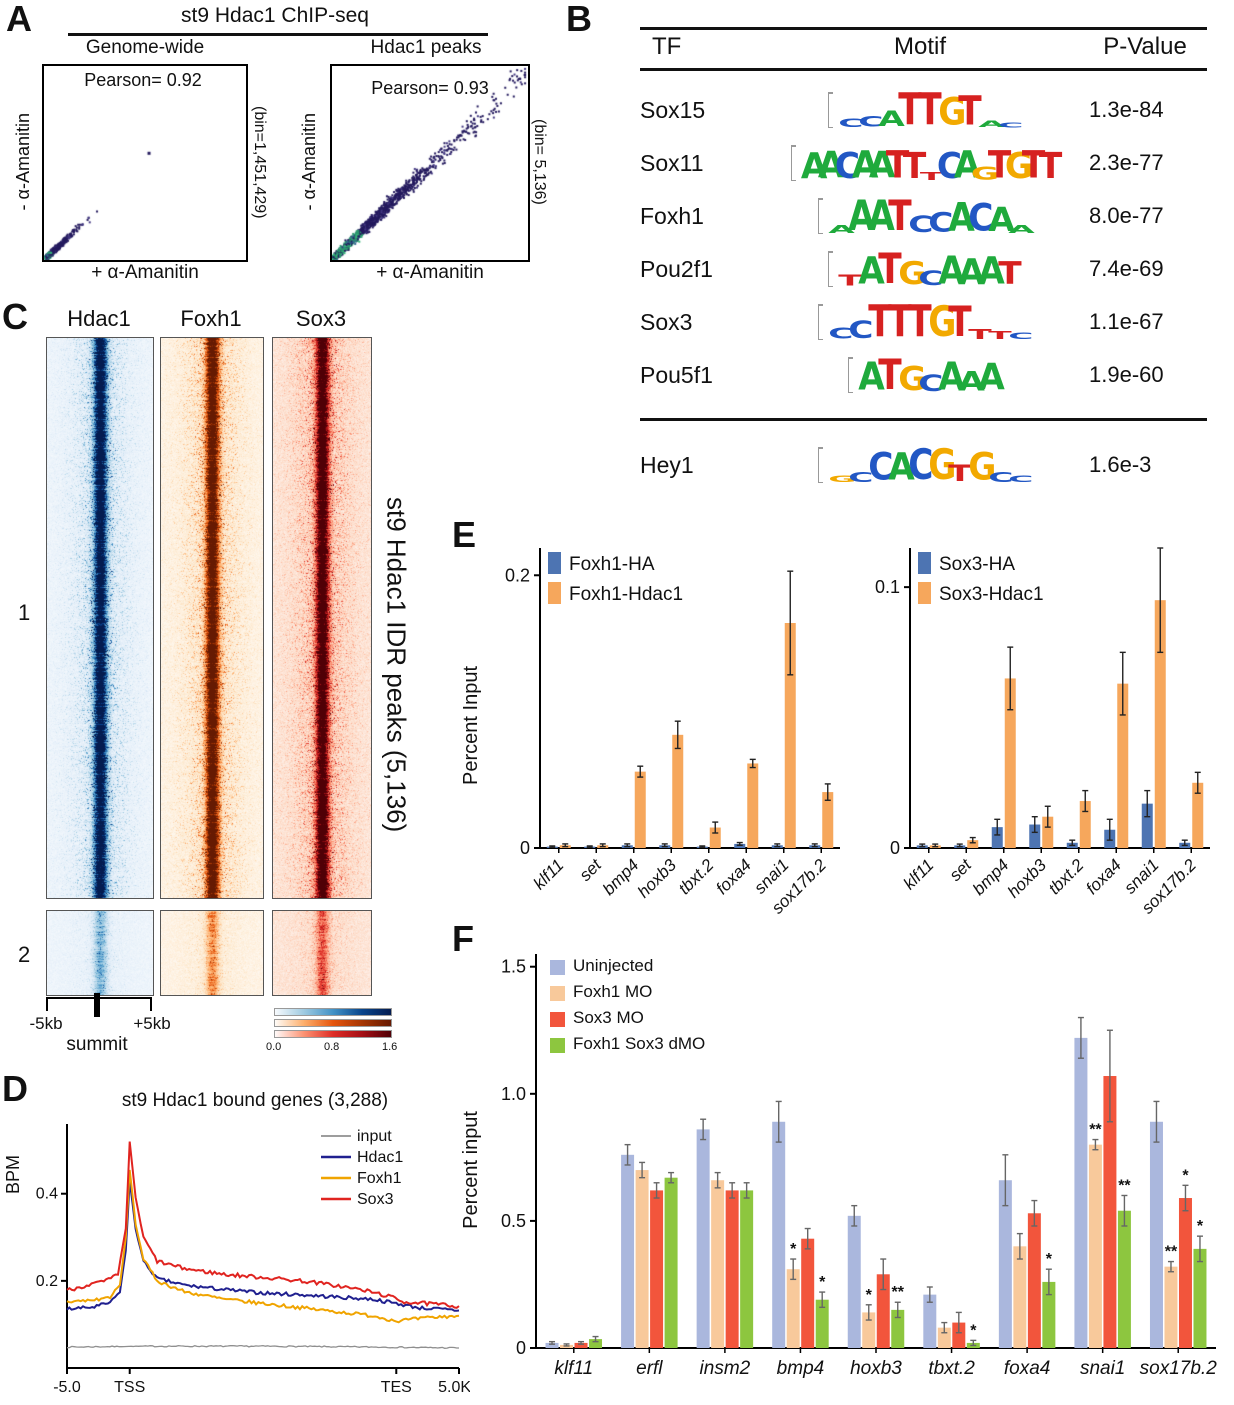  I want to click on motif-pvalue: 1.6e-3, so click(1120, 464).